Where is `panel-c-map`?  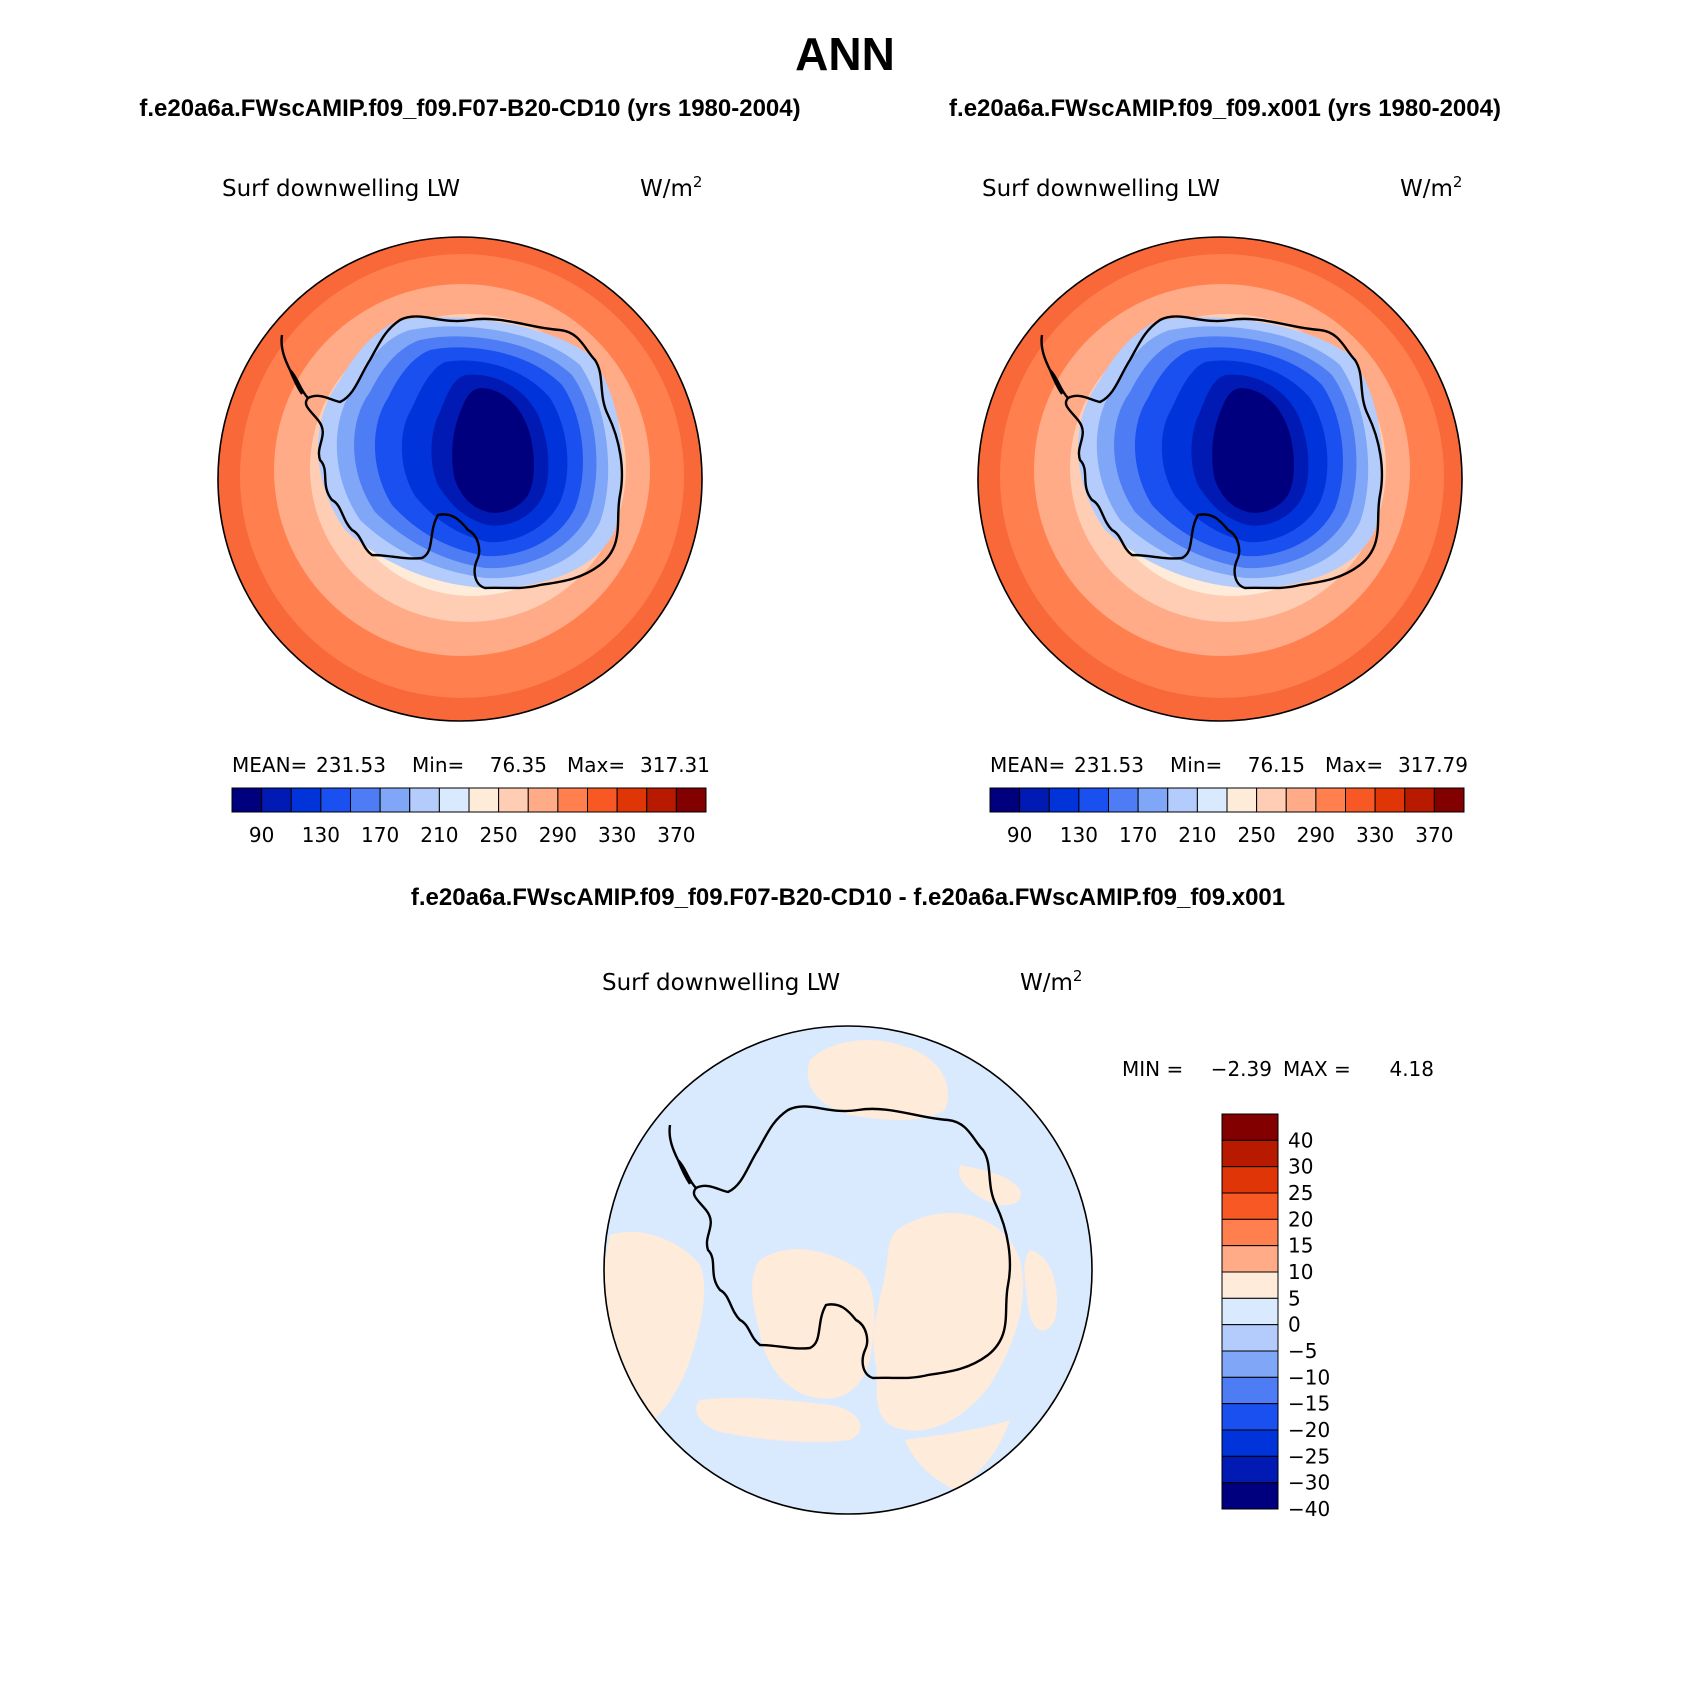
panel-c-map is located at coordinates (848, 1270).